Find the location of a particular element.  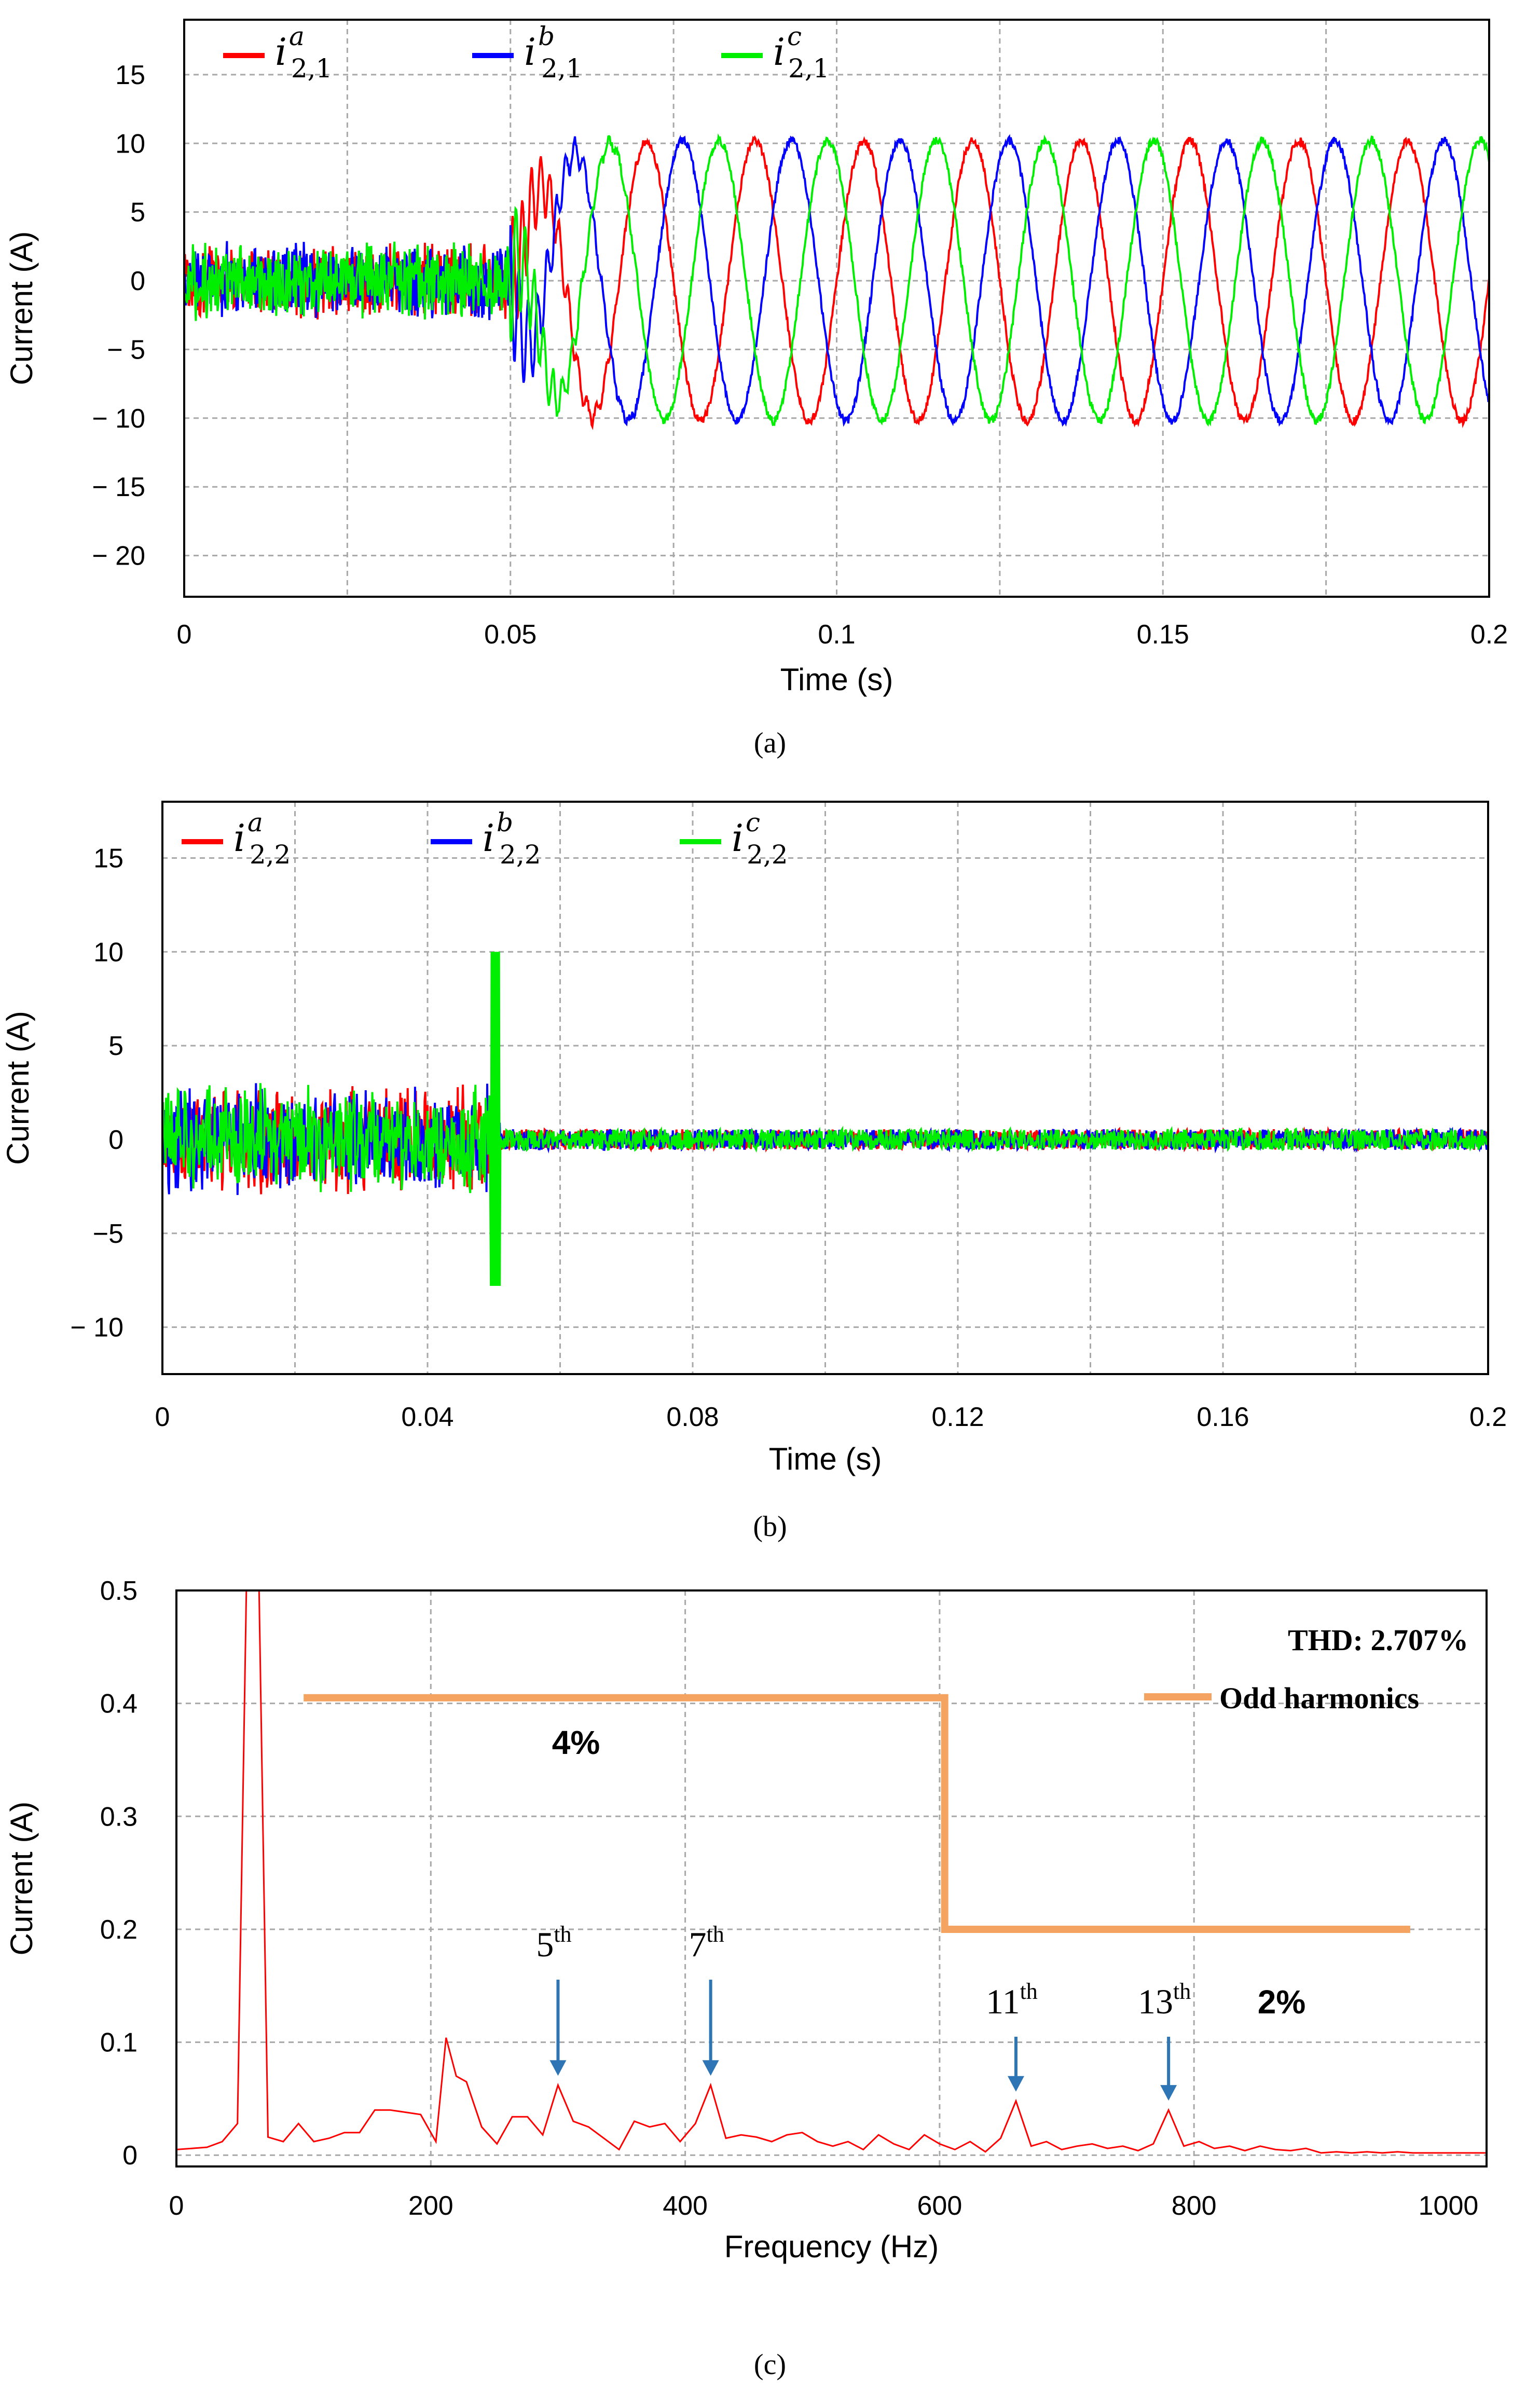

x-tick-label: 800 is located at coordinates (1194, 2206).